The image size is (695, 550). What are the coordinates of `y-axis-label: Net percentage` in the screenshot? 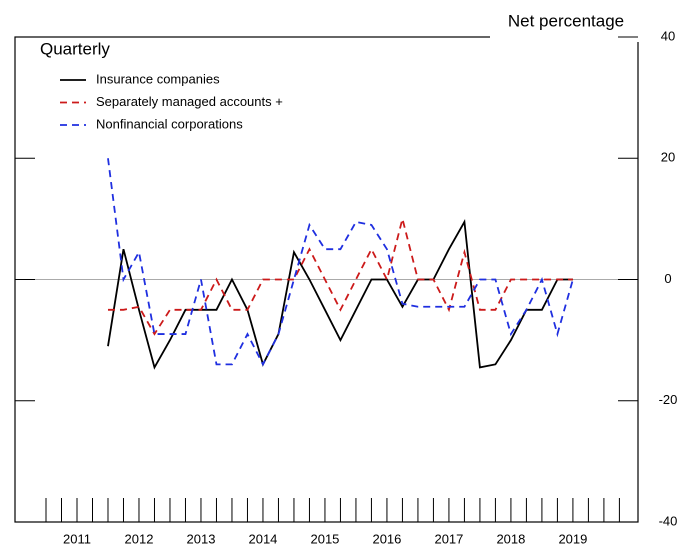 It's located at (566, 20).